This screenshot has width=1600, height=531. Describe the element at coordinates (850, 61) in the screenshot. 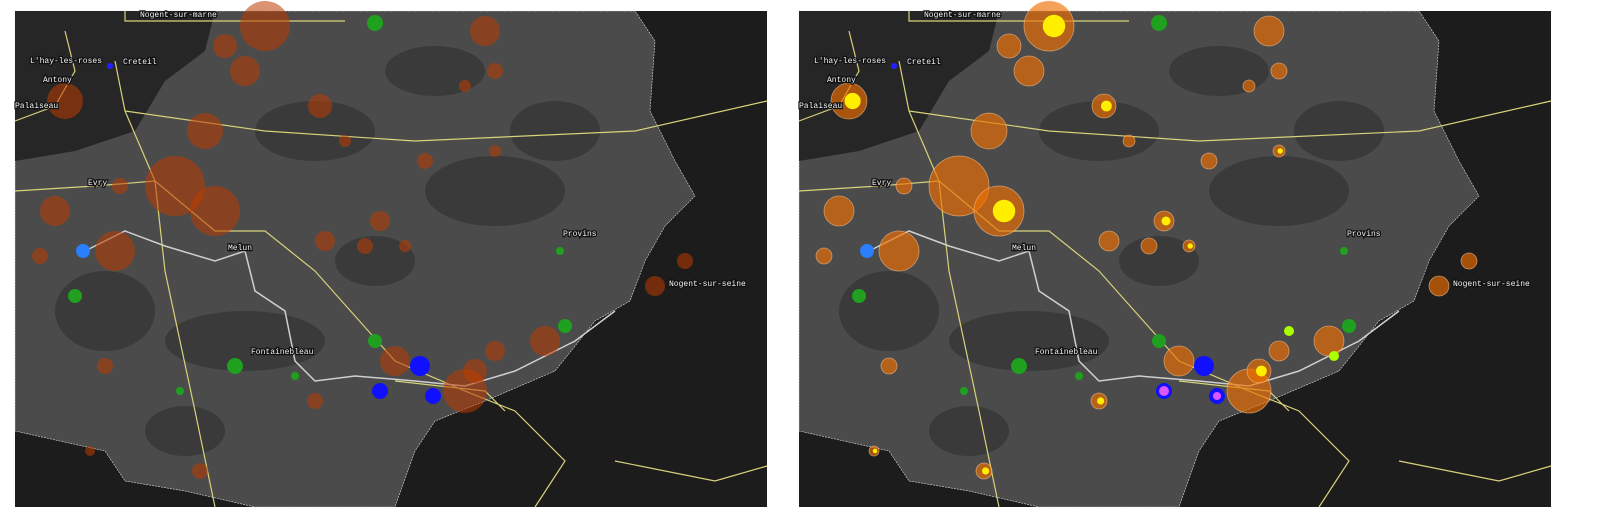

I see `place-label: L'hay-les-roses` at that location.